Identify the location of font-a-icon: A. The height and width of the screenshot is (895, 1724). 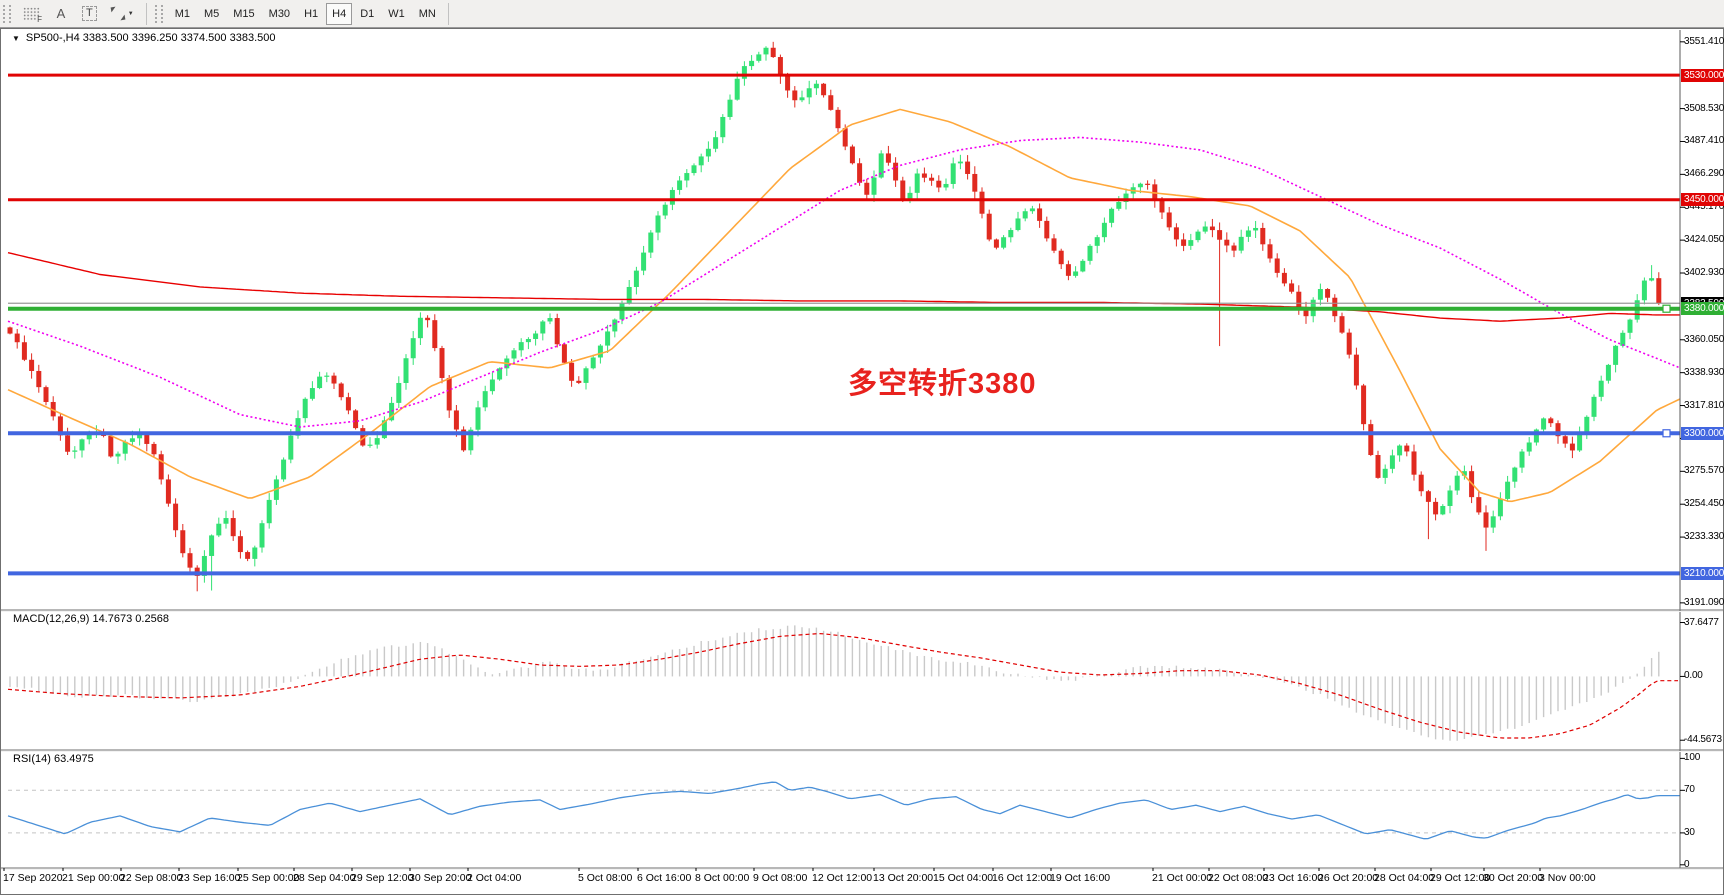
(61, 13).